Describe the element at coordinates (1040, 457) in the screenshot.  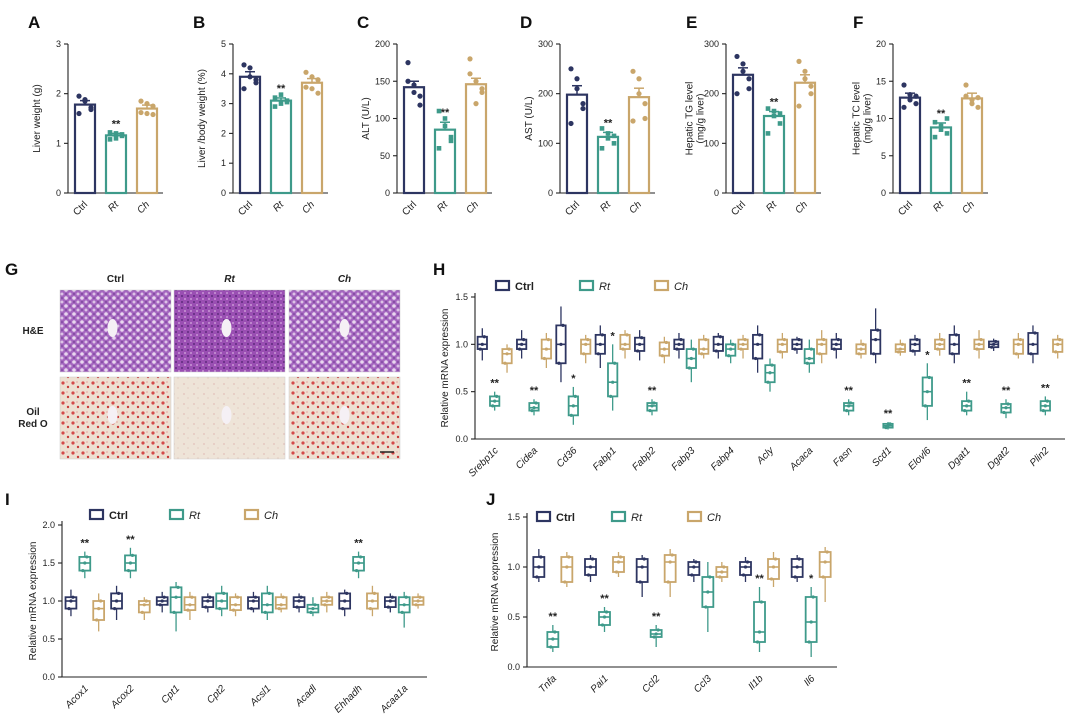
I see `x-tick-label: Plin2` at that location.